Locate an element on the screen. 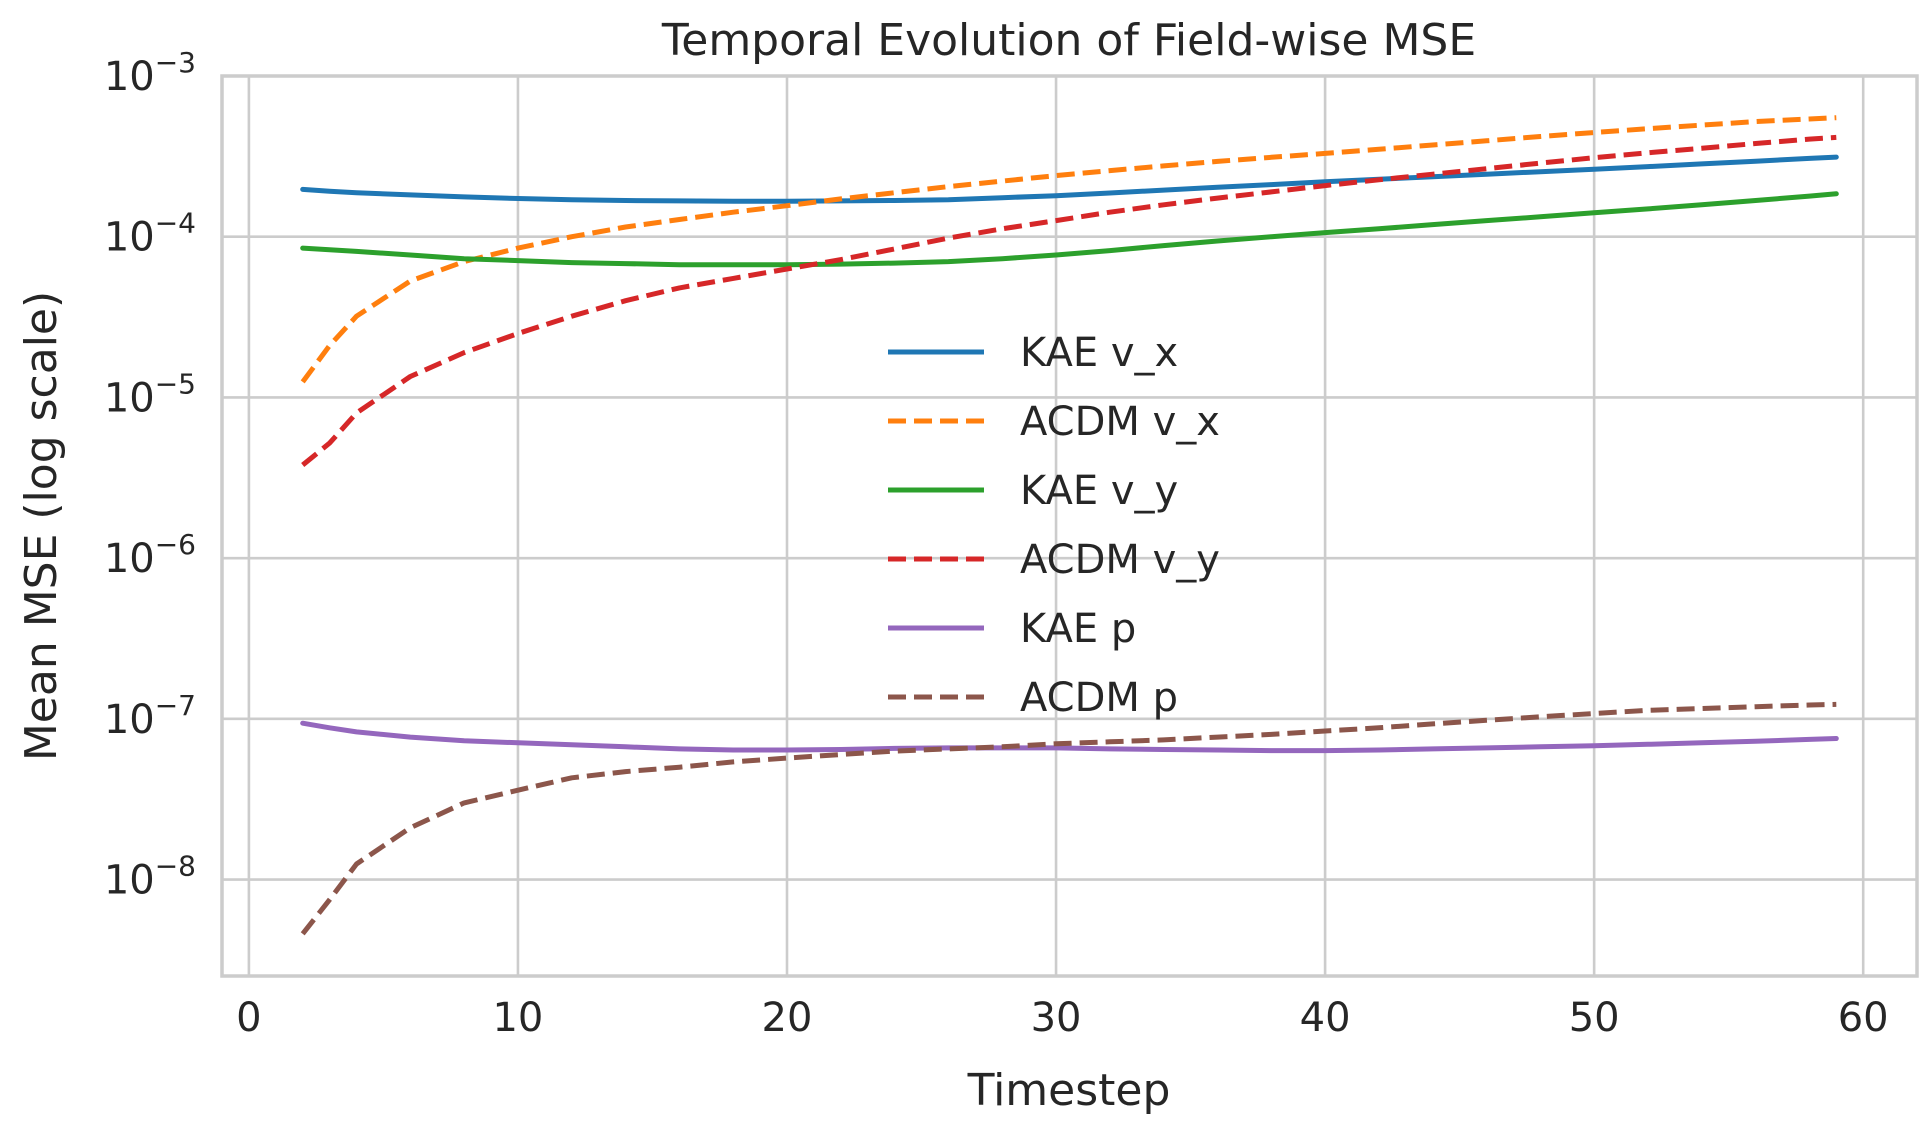 Image resolution: width=1930 pixels, height=1135 pixels. y-tick-label: 10⁻⁶ is located at coordinates (150, 555).